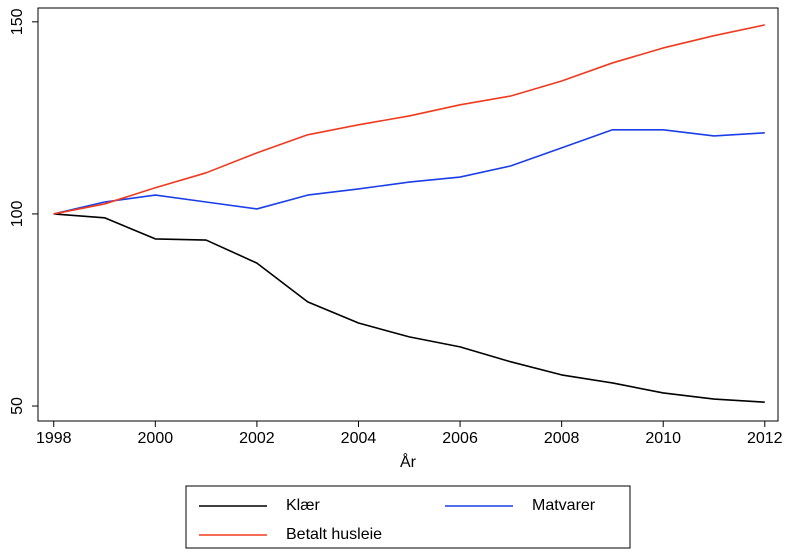 This screenshot has width=791, height=554. Describe the element at coordinates (17, 406) in the screenshot. I see `y-tick-label: 50` at that location.